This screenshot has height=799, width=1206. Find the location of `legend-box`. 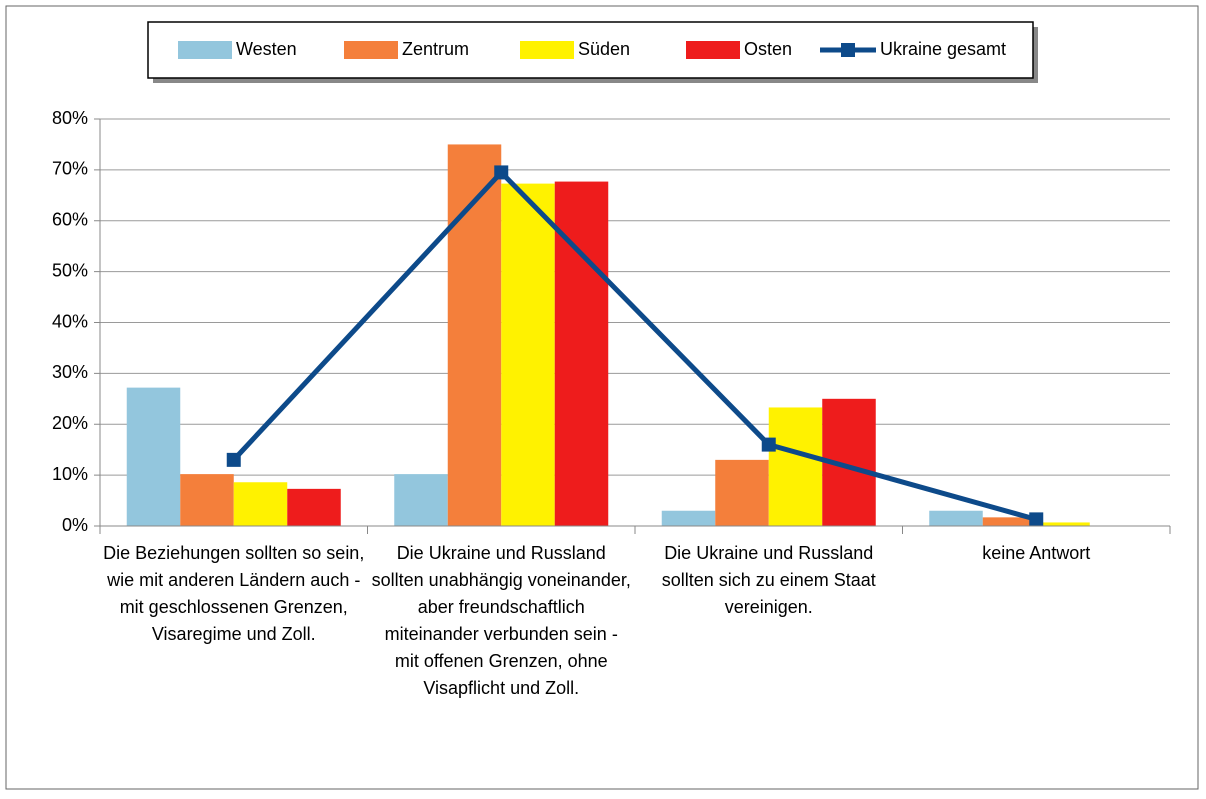

legend-box is located at coordinates (590, 50).